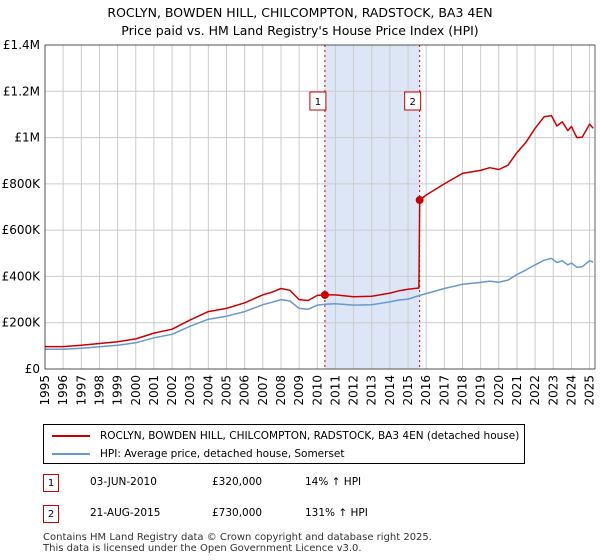 The width and height of the screenshot is (600, 560). Describe the element at coordinates (32, 369) in the screenshot. I see `y-tick-label: £0` at that location.